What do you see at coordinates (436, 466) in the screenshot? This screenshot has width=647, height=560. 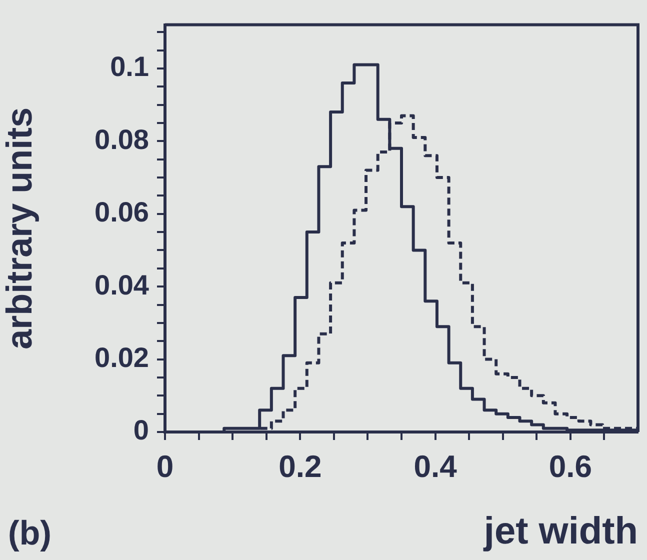 I see `x-tick-label: 0.4` at bounding box center [436, 466].